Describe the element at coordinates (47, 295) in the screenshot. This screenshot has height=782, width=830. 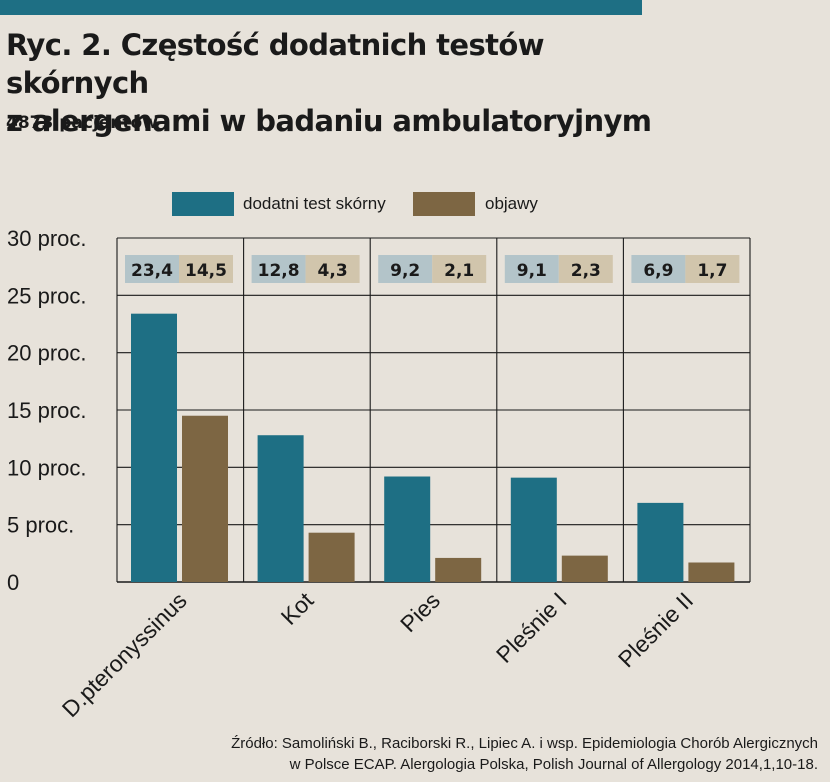
I see `y-tick-label: 25 proc.` at that location.